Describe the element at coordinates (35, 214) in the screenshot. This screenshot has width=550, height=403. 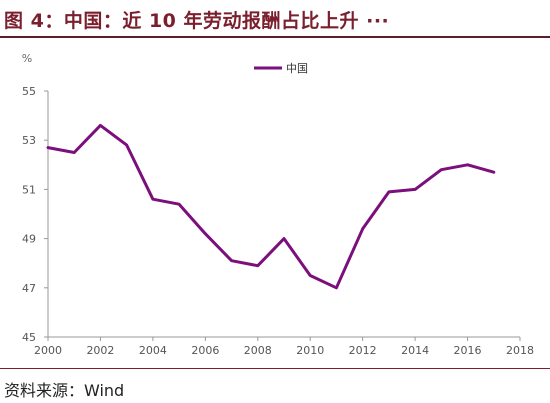
I see `y-axis: 45 47 49 51 53 55` at that location.